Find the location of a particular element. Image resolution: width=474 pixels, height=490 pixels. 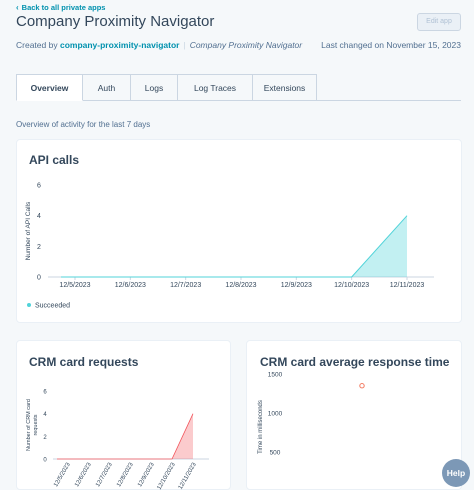

page-title: Company Proximity Navigator is located at coordinates (115, 21).